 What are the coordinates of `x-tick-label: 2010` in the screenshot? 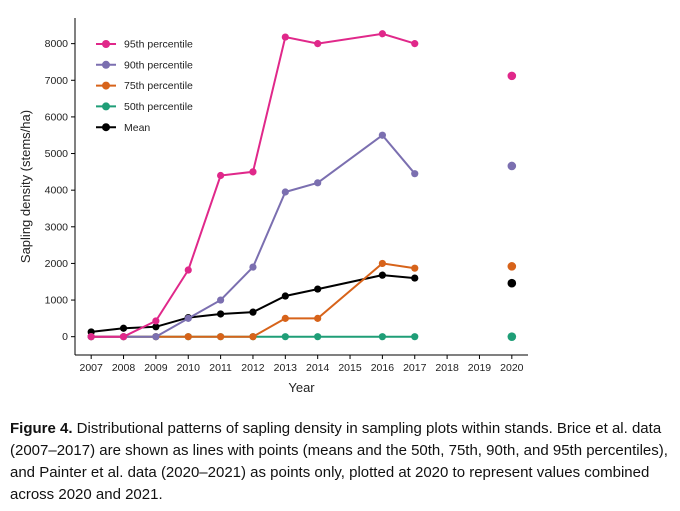 It's located at (189, 368).